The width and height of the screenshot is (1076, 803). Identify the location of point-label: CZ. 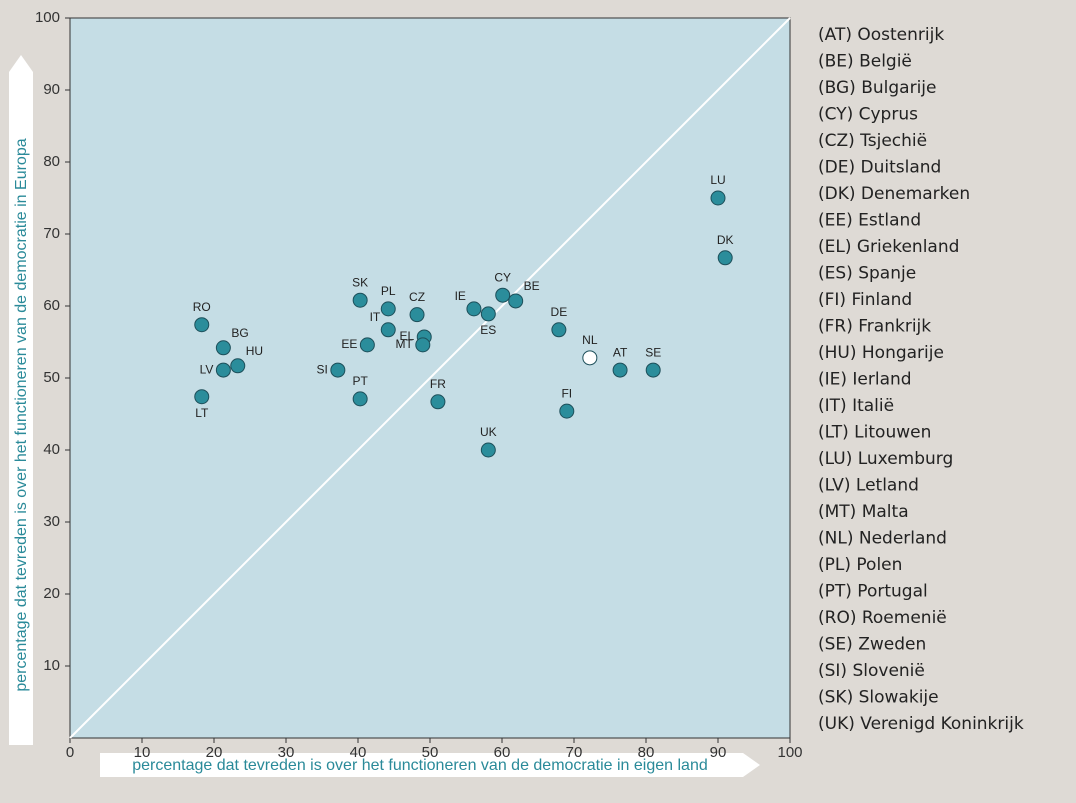
(417, 297).